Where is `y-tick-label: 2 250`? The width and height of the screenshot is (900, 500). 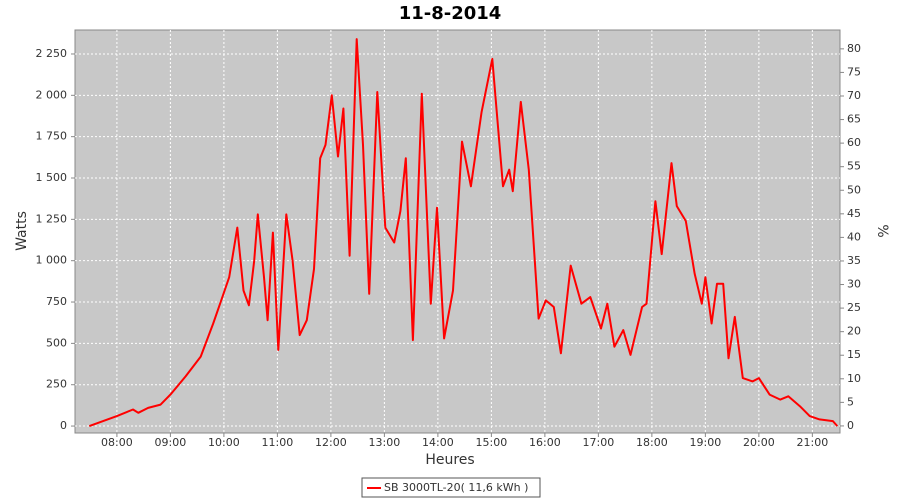
y-tick-label: 2 250 is located at coordinates (52, 53).